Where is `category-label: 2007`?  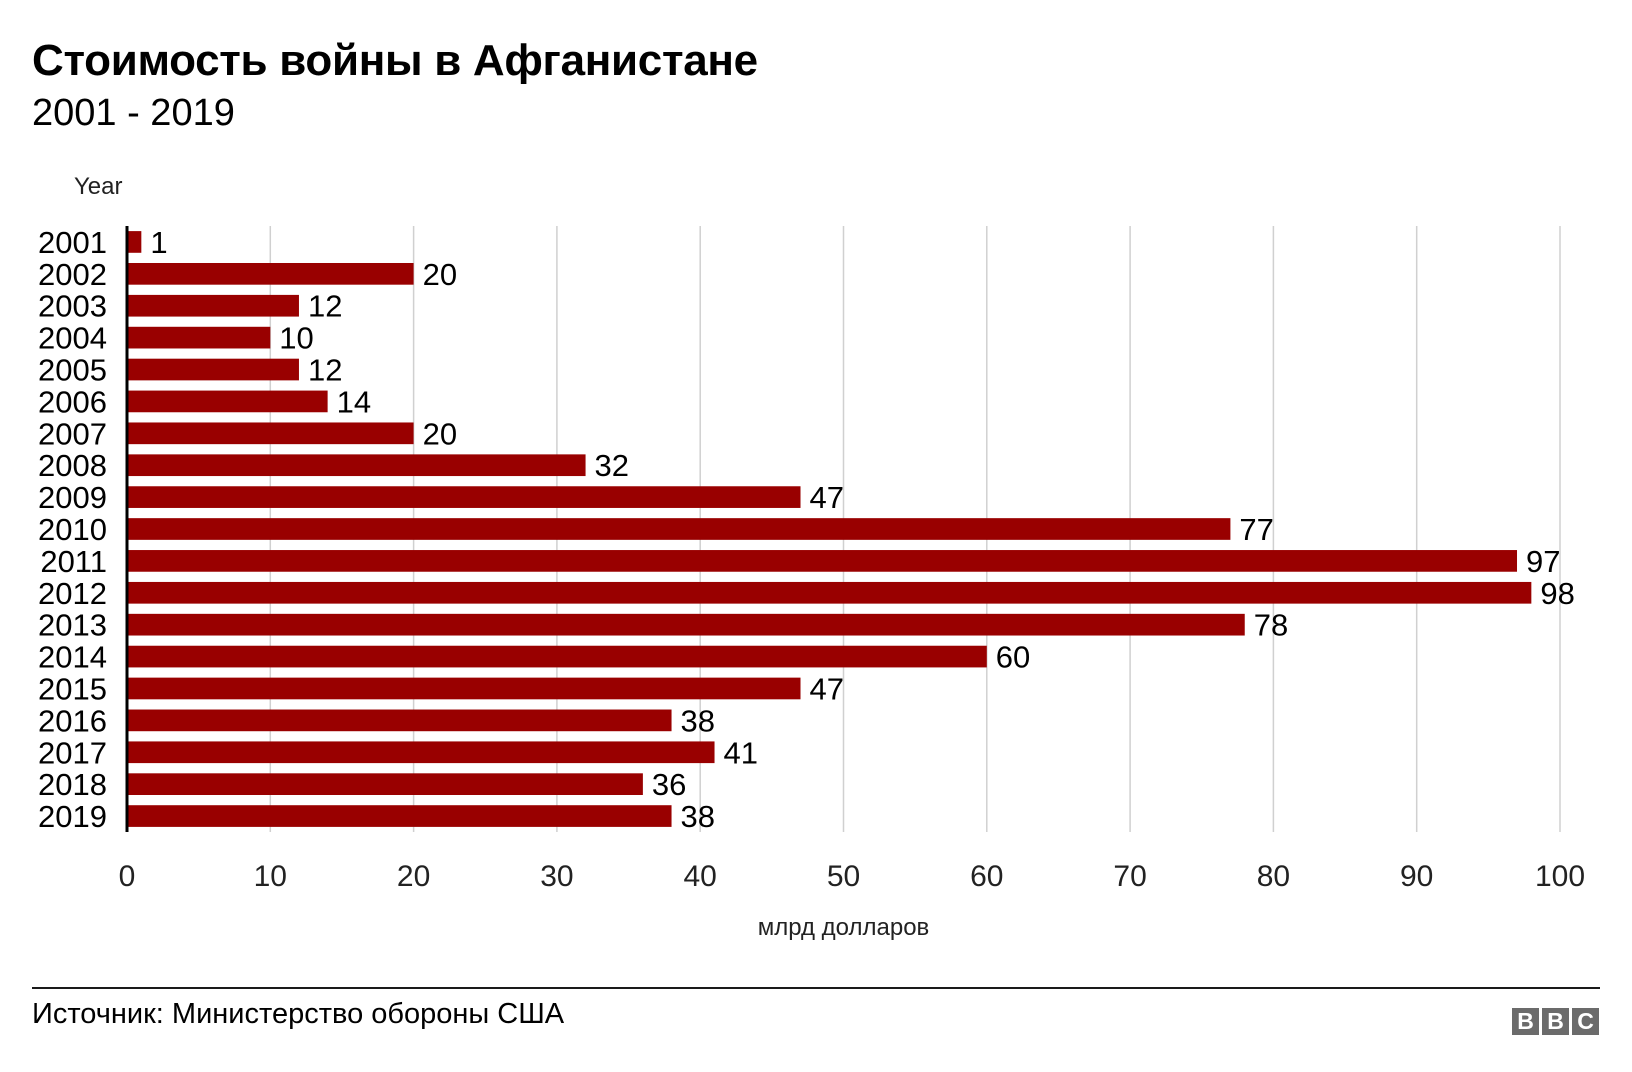 category-label: 2007 is located at coordinates (72, 433).